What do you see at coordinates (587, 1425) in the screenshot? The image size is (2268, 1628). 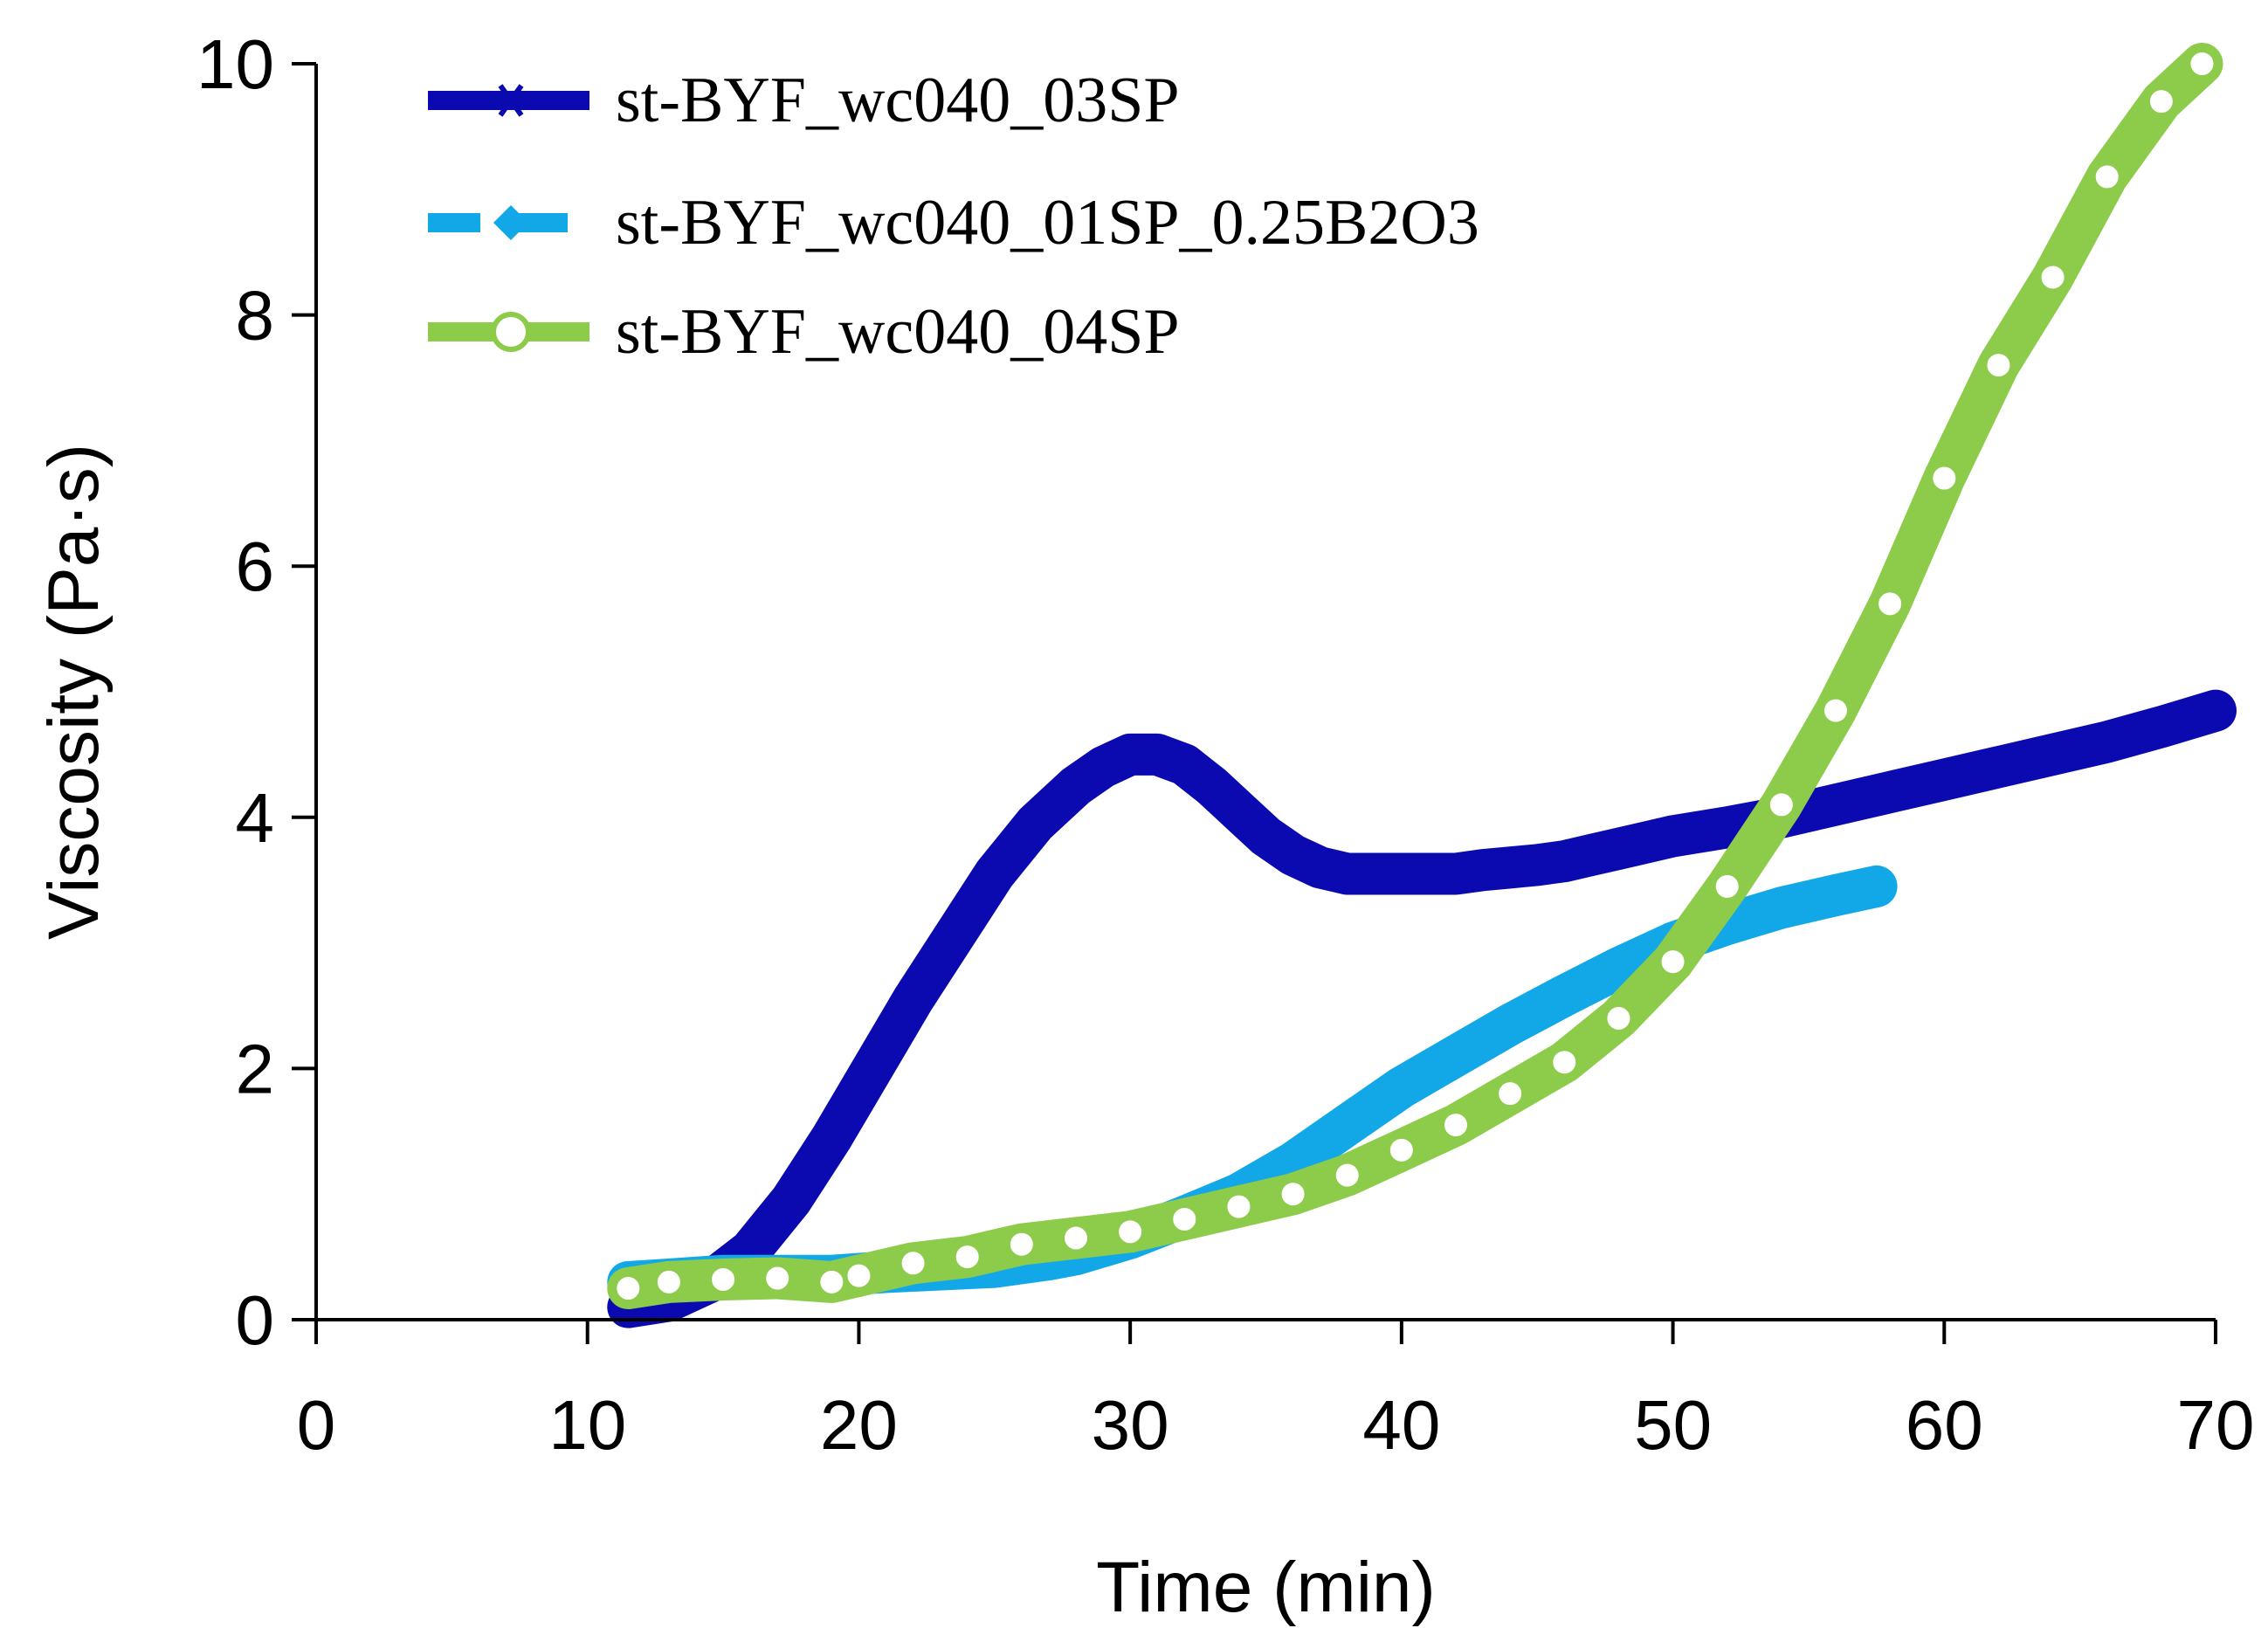 I see `x-tick-label: 10` at bounding box center [587, 1425].